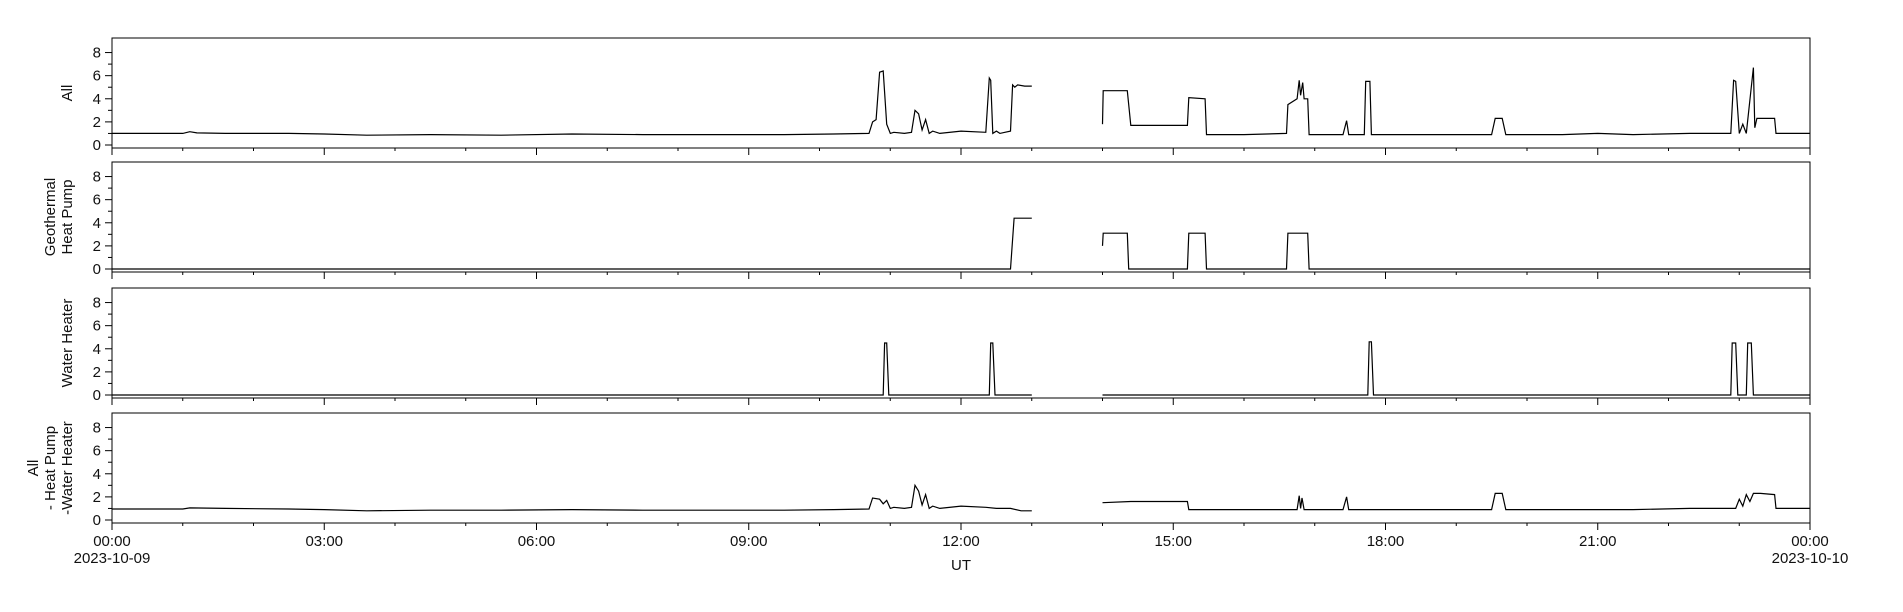  I want to click on x-tick-label: 12:00, so click(961, 541).